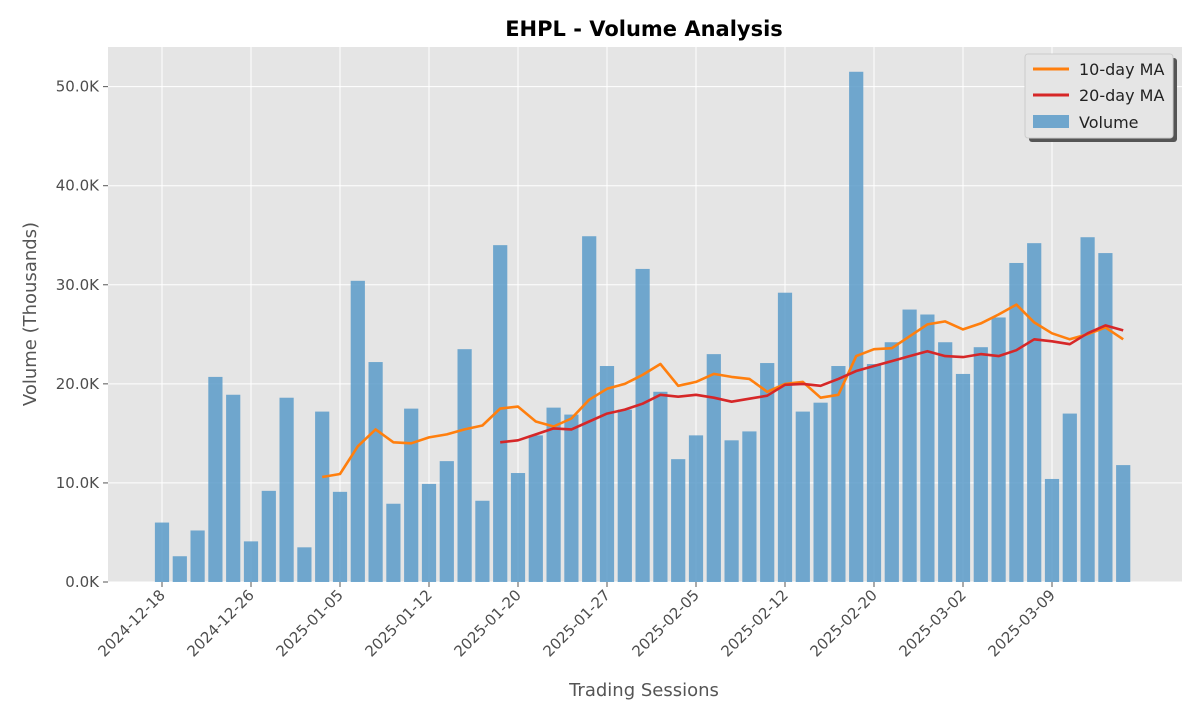  What do you see at coordinates (1051, 121) in the screenshot?
I see `legend-swatch-volume` at bounding box center [1051, 121].